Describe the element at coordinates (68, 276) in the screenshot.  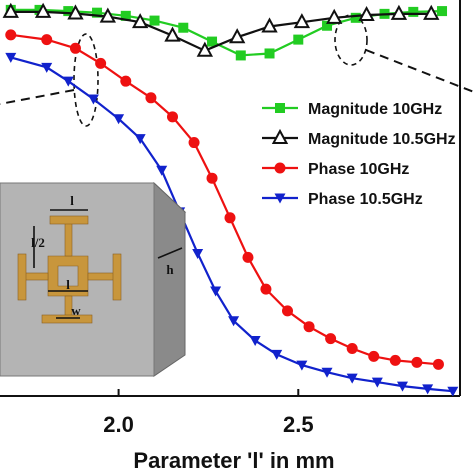
I see `center-ring` at that location.